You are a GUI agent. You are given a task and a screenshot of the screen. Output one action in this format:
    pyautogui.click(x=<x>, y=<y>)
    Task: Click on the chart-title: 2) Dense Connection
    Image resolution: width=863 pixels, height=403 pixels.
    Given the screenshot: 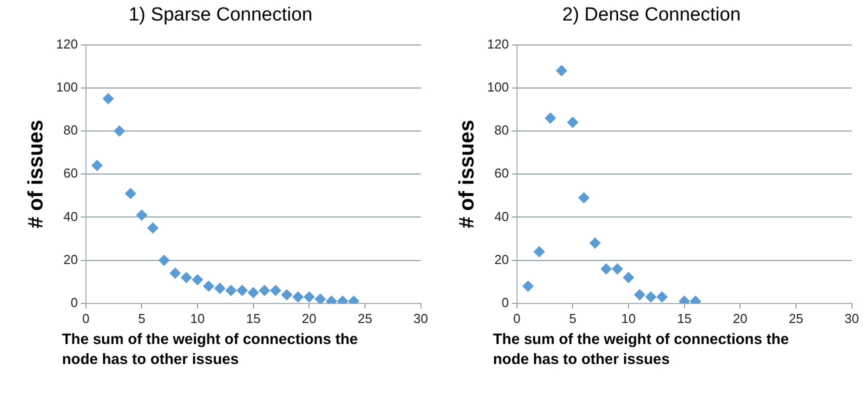 What is the action you would take?
    pyautogui.click(x=651, y=15)
    